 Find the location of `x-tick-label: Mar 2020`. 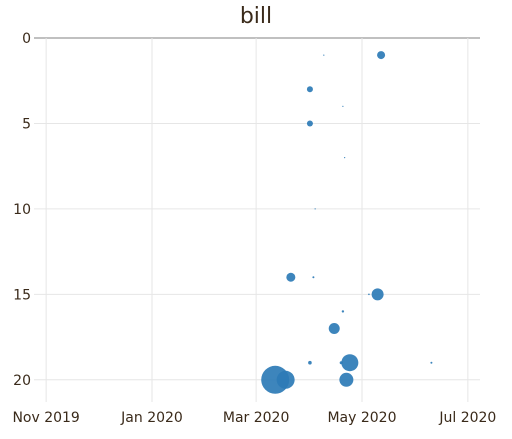

x-tick-label: Mar 2020 is located at coordinates (256, 418).